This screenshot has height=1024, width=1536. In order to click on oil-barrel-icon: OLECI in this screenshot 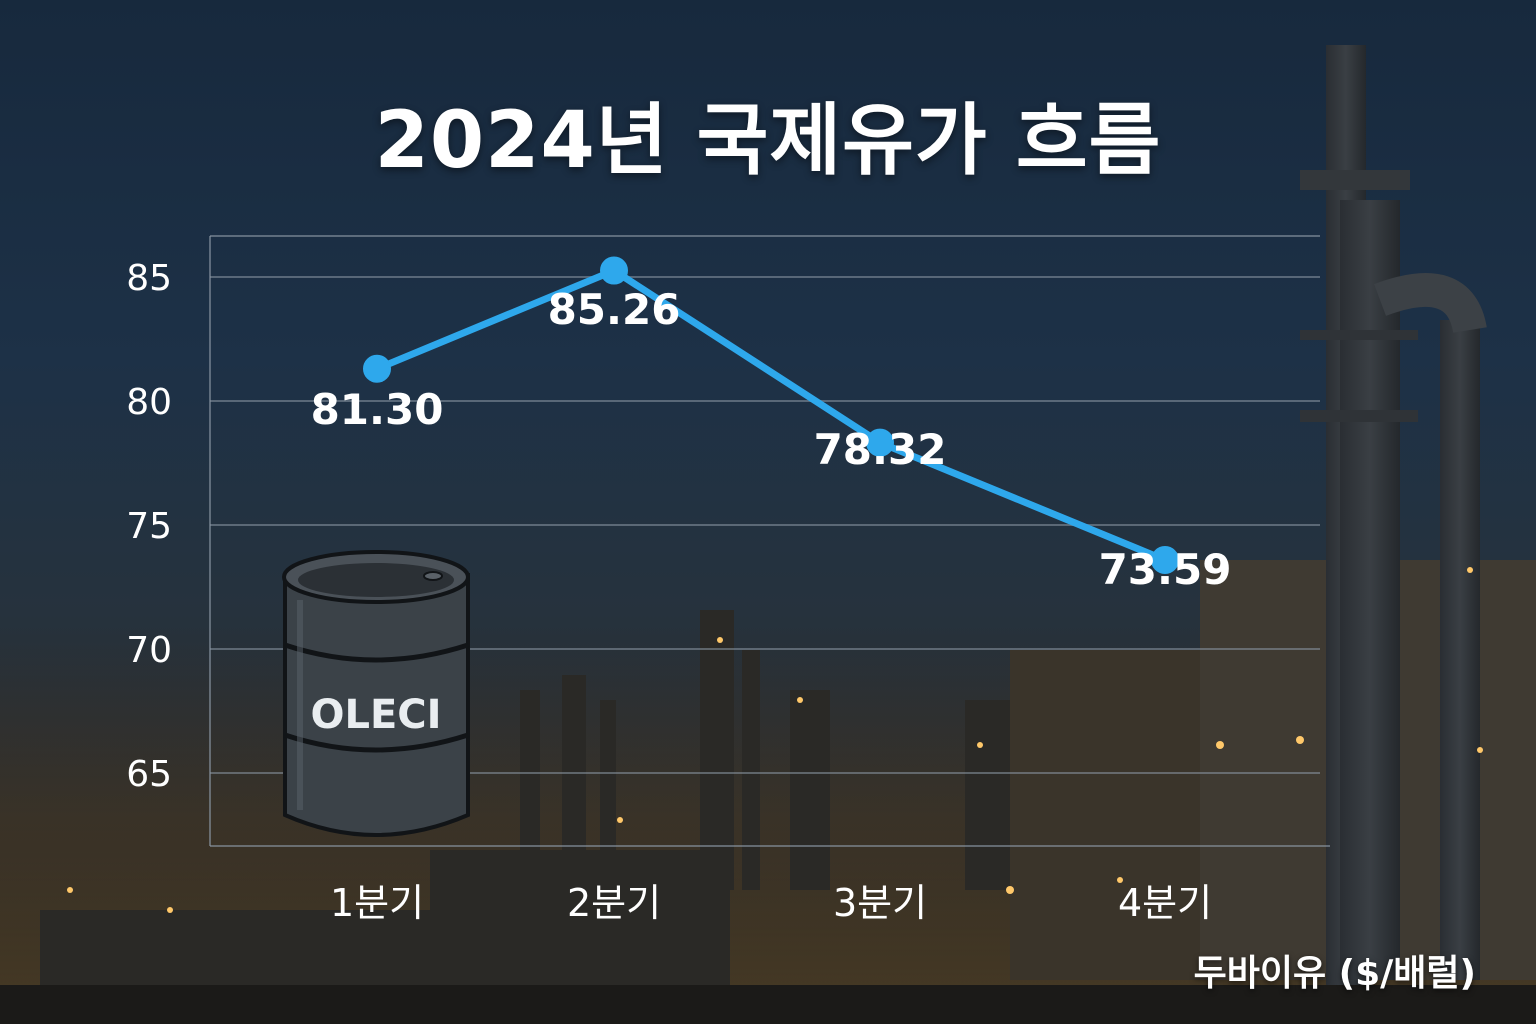, I will do `click(376, 693)`.